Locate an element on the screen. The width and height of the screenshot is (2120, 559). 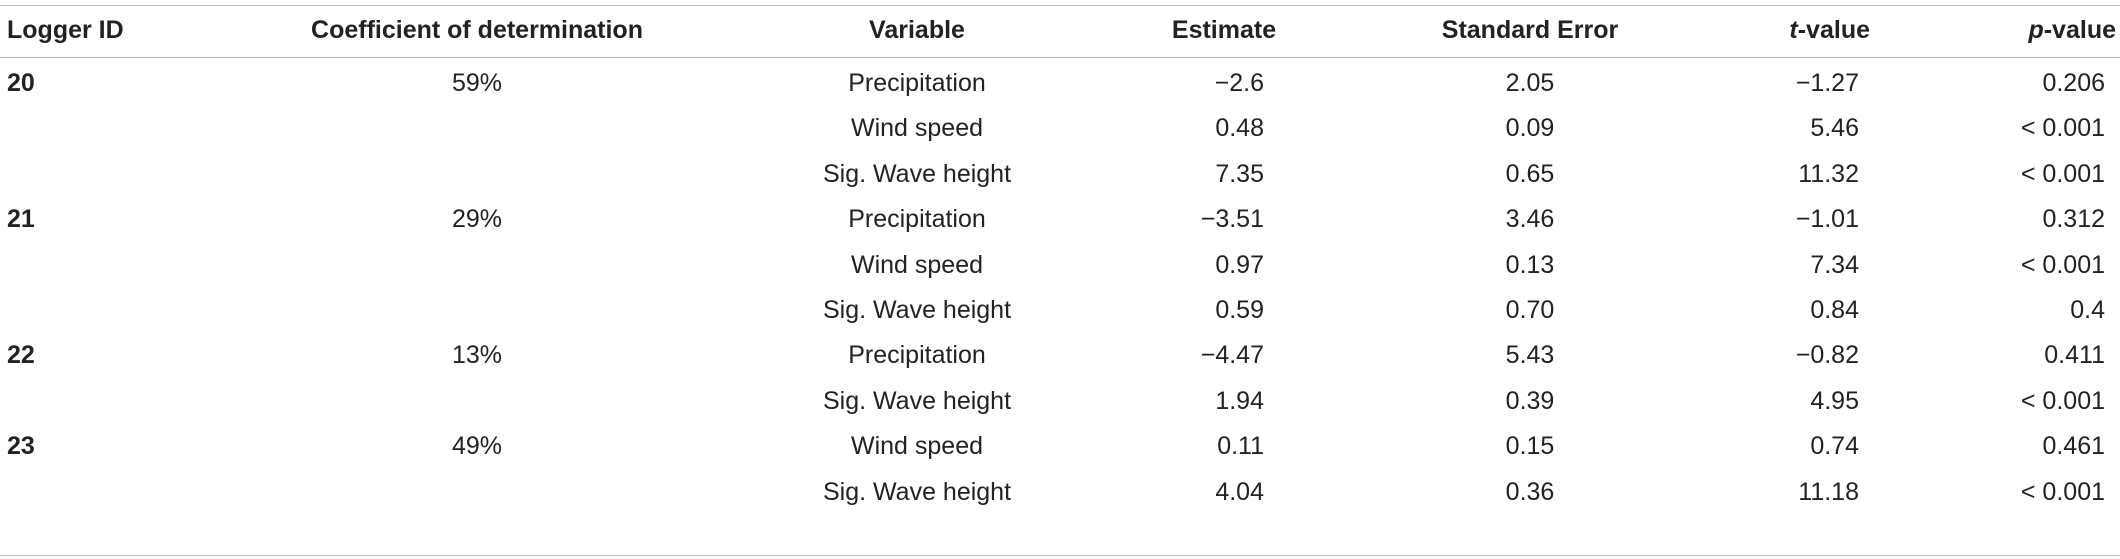
table-cell: 0.11 is located at coordinates (1240, 446).